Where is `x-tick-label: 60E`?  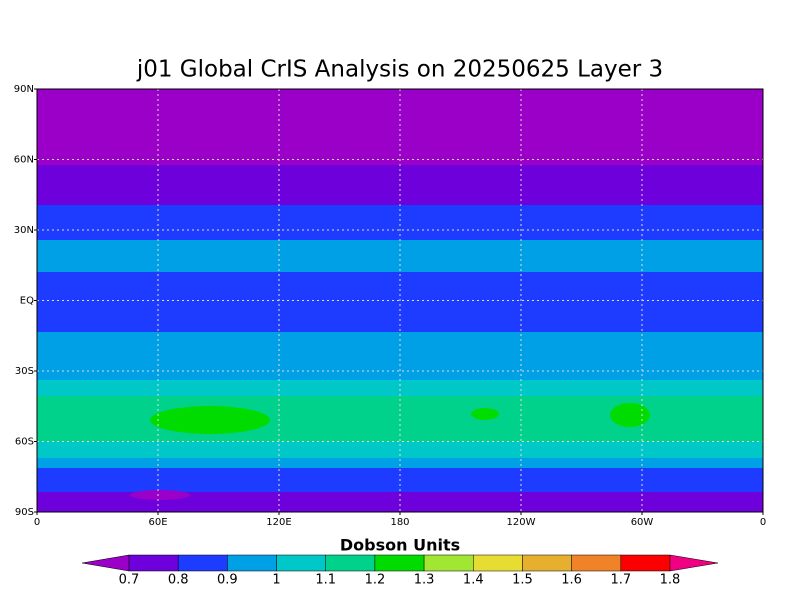
x-tick-label: 60E is located at coordinates (157, 522).